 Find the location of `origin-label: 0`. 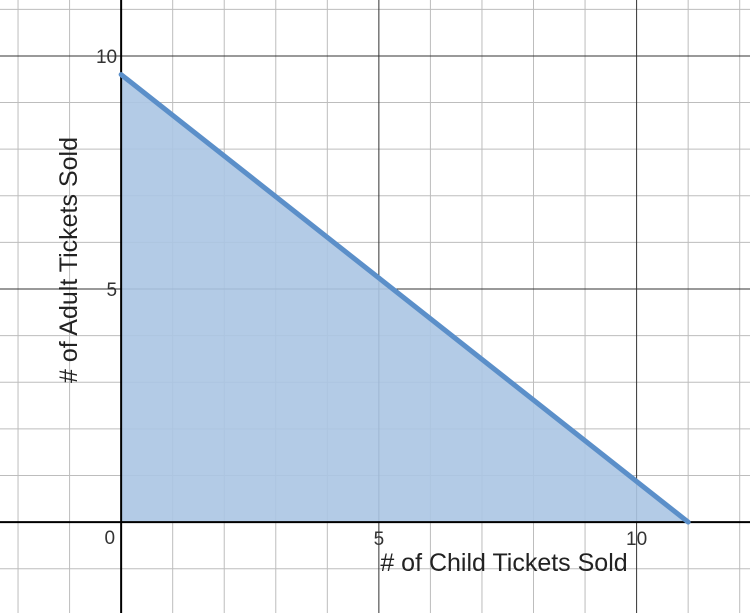

origin-label: 0 is located at coordinates (110, 538).